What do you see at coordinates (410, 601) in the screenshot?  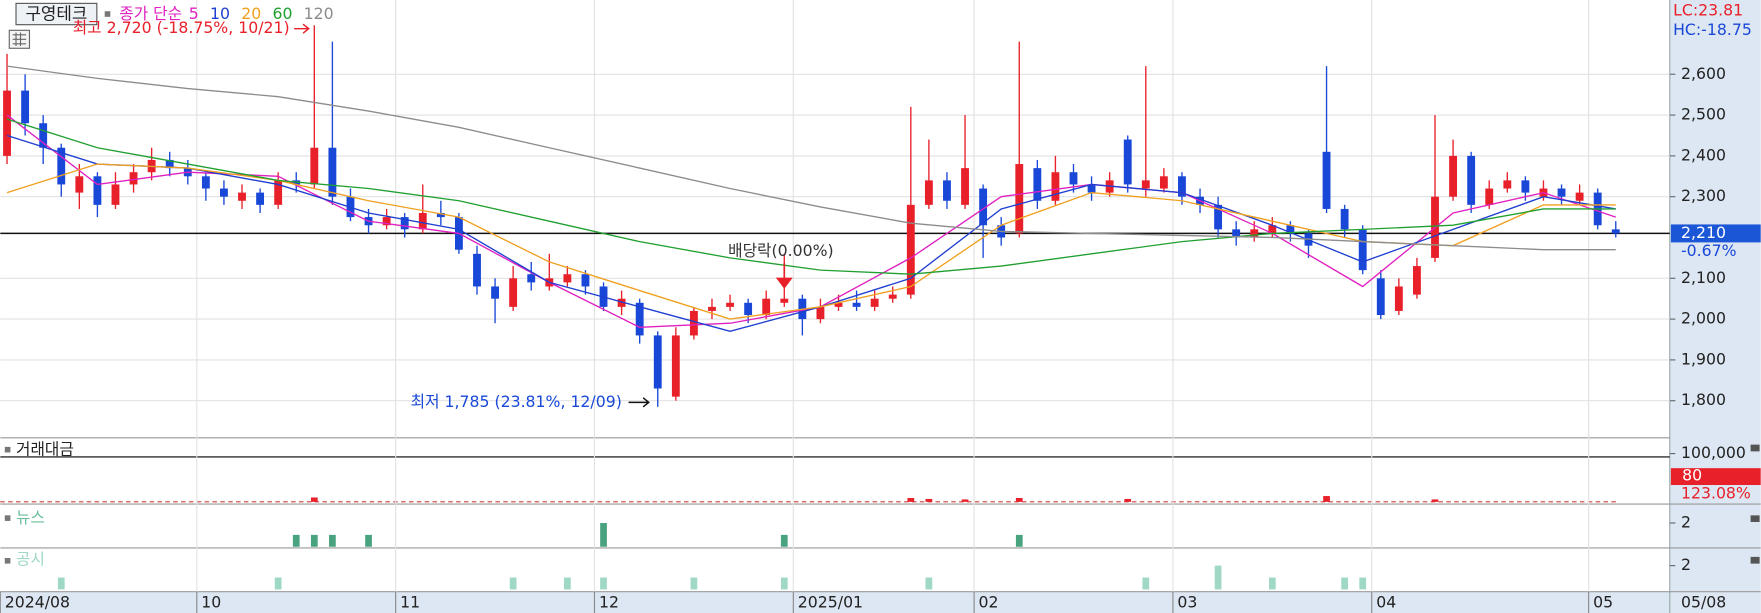 I see `x-tick-label: 11` at bounding box center [410, 601].